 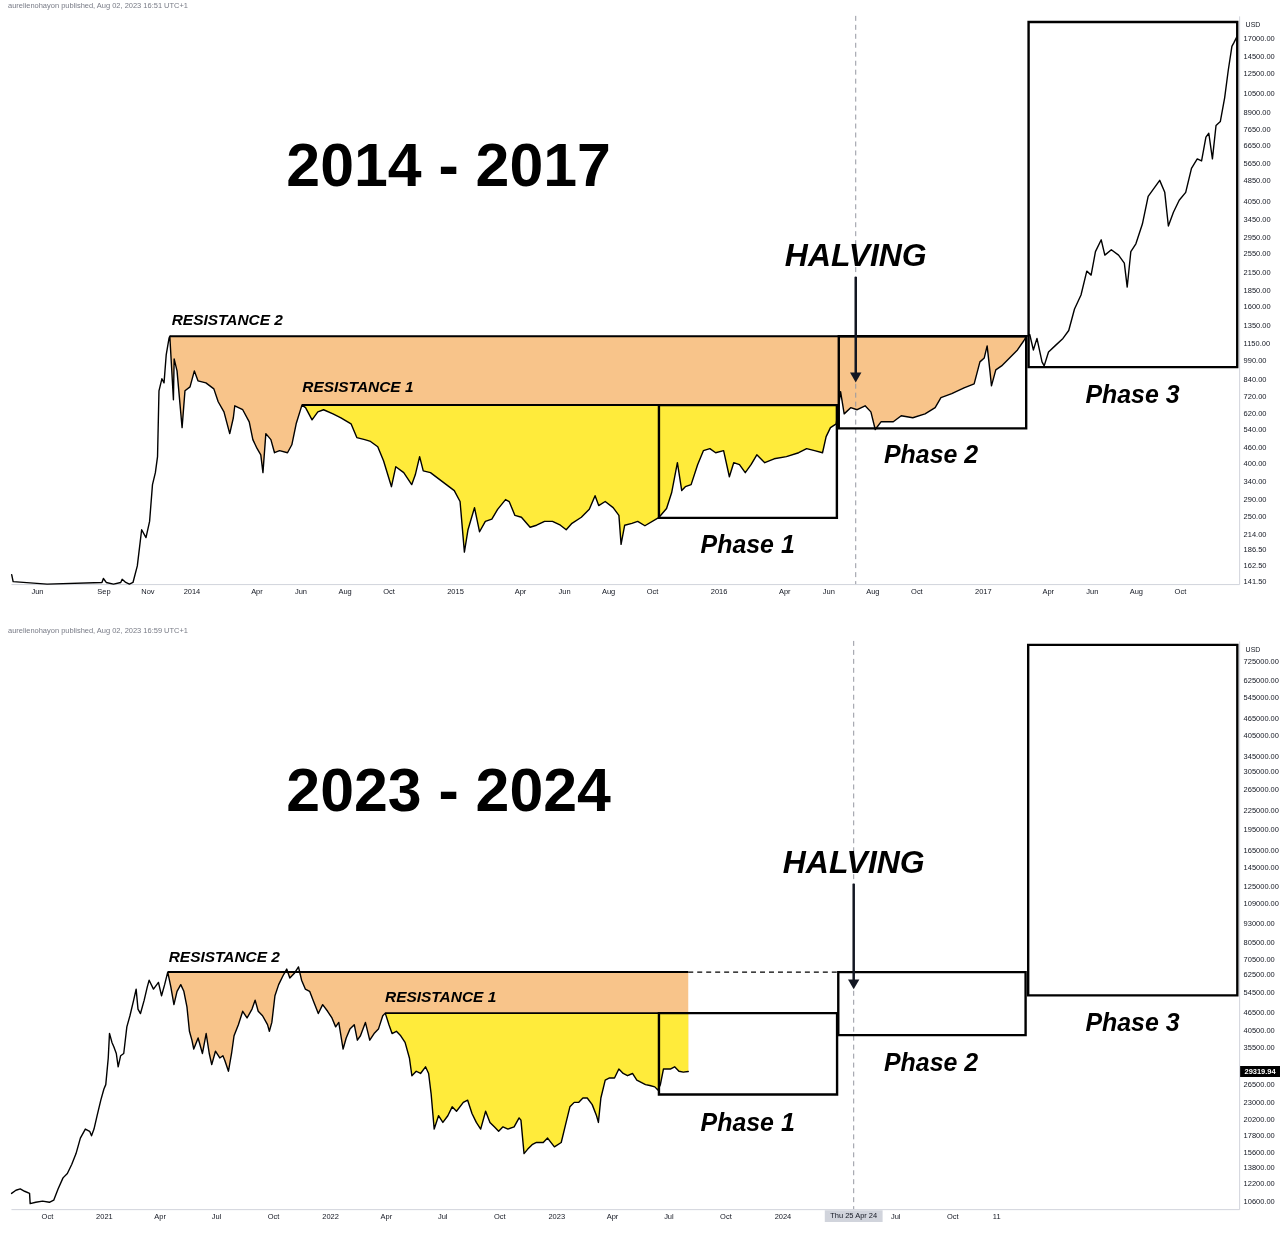 What do you see at coordinates (448, 165) in the screenshot?
I see `text: 2014 - 2017` at bounding box center [448, 165].